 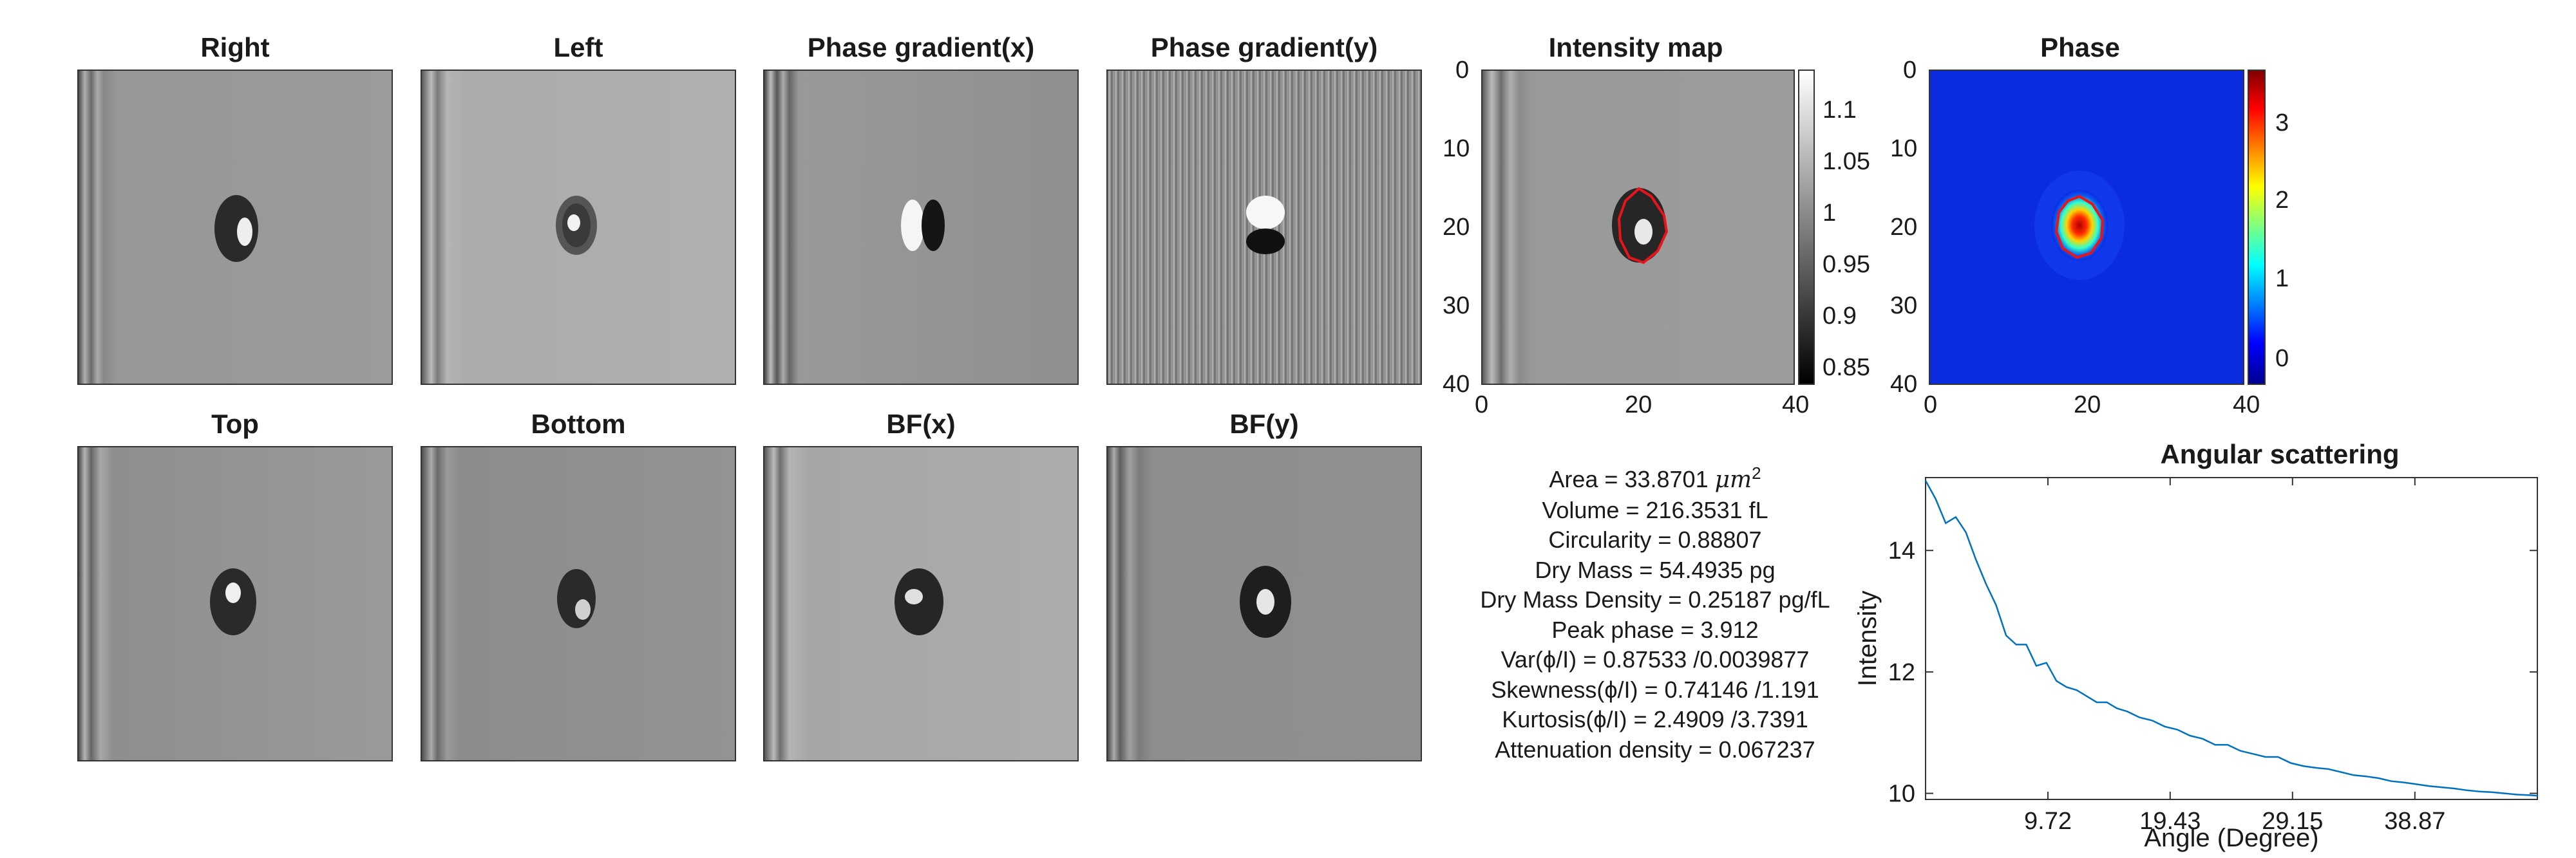 What do you see at coordinates (1840, 316) in the screenshot?
I see `cbar-tick-label: 0.9` at bounding box center [1840, 316].